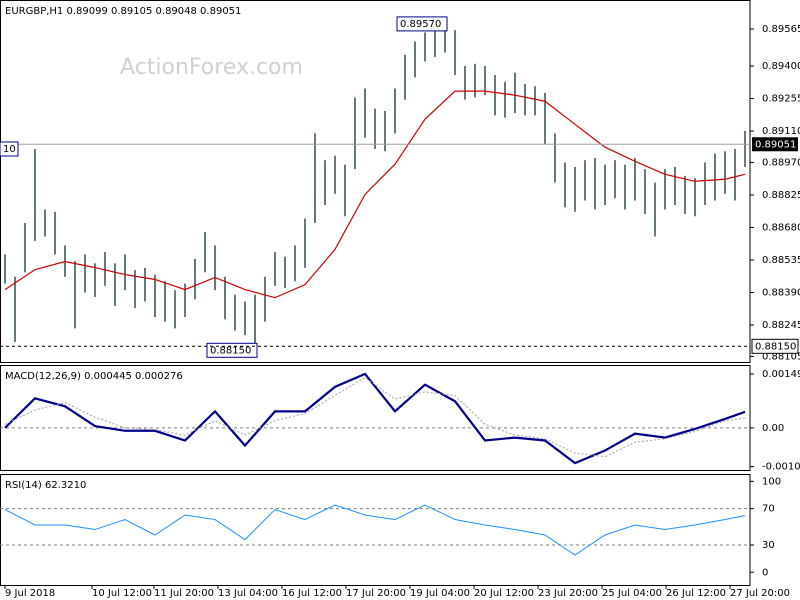  I want to click on left-tag-label: 10, so click(9, 149).